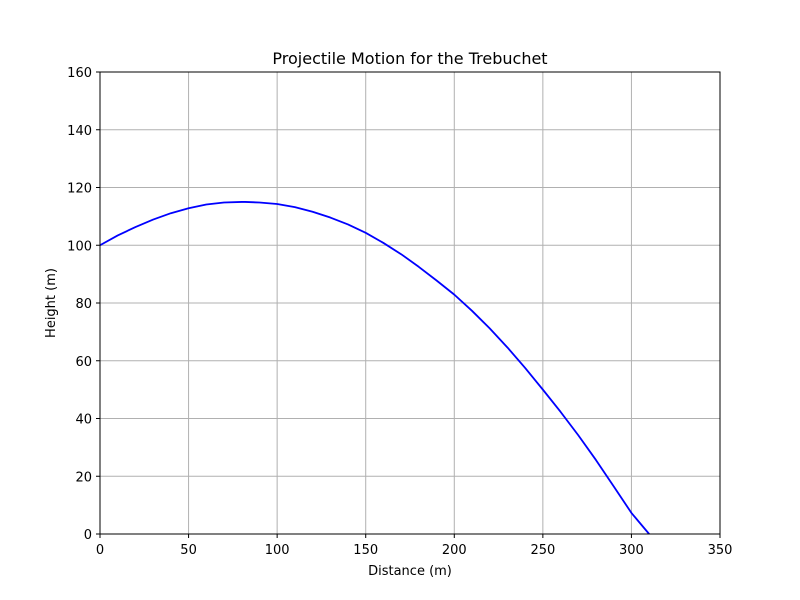 This screenshot has height=600, width=800. What do you see at coordinates (51, 303) in the screenshot?
I see `y-axis-label: Height (m)` at bounding box center [51, 303].